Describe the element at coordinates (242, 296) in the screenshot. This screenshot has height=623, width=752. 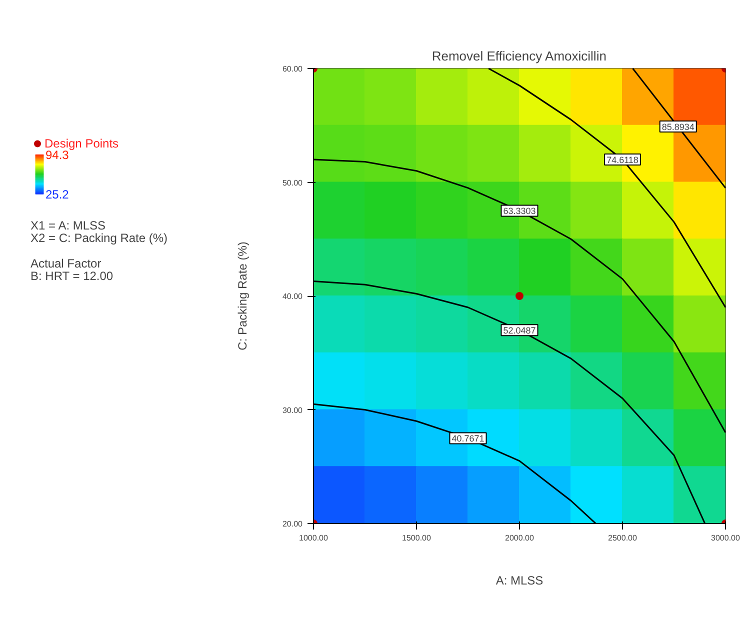
I see `y-axis-title: C: Packing Rate (%)` at that location.